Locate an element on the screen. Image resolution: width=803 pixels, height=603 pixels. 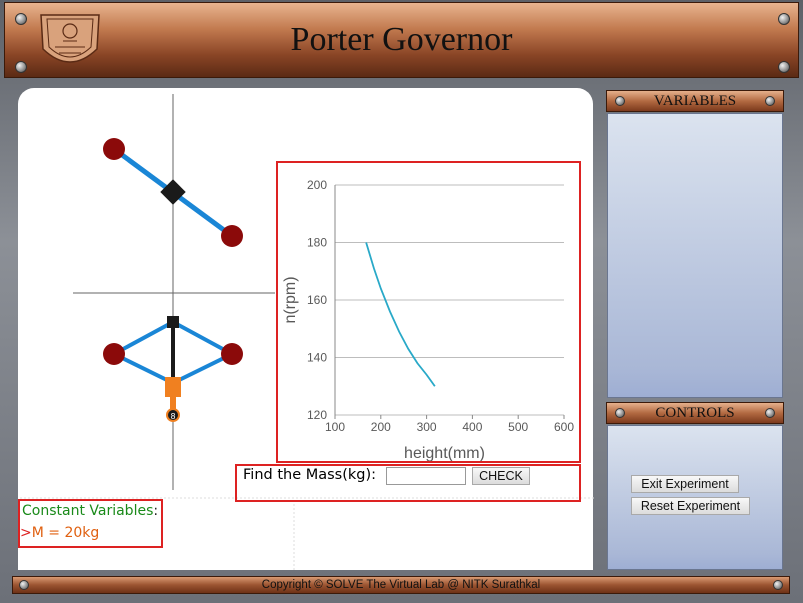
sleeve-rod is located at coordinates (173, 403).